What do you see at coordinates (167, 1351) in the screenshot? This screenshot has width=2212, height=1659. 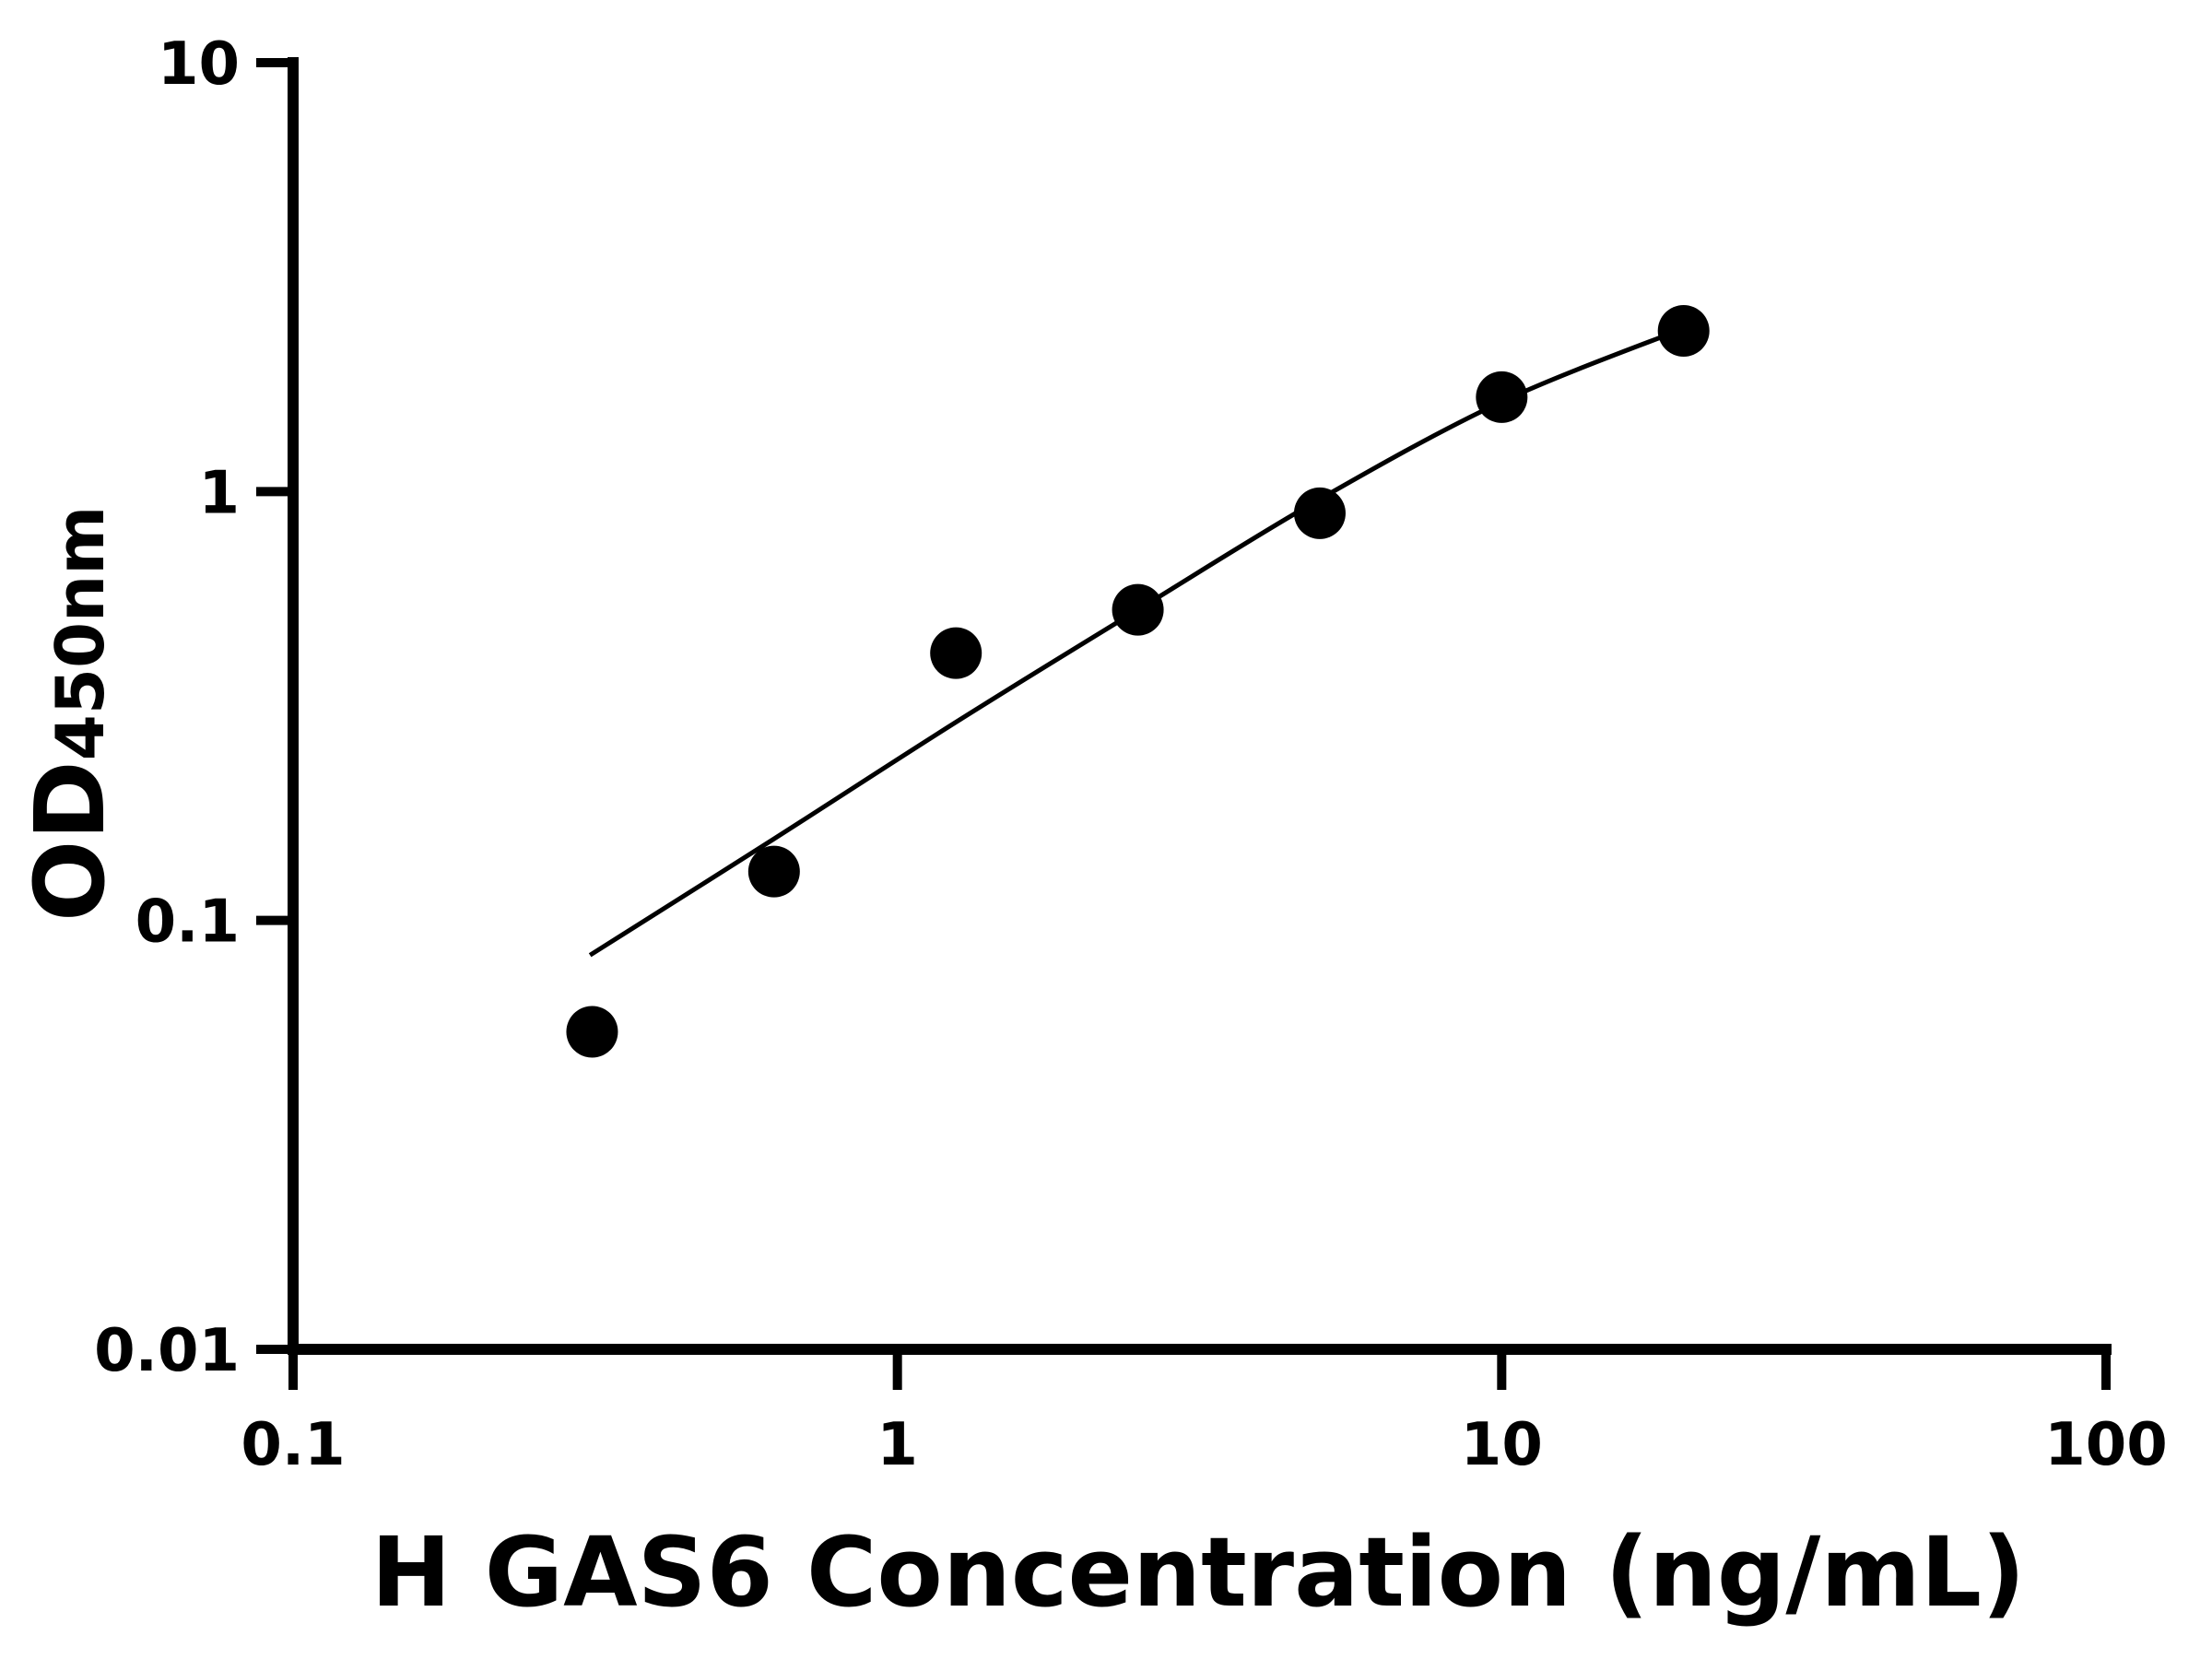 I see `y-tick-label: 0.01` at bounding box center [167, 1351].